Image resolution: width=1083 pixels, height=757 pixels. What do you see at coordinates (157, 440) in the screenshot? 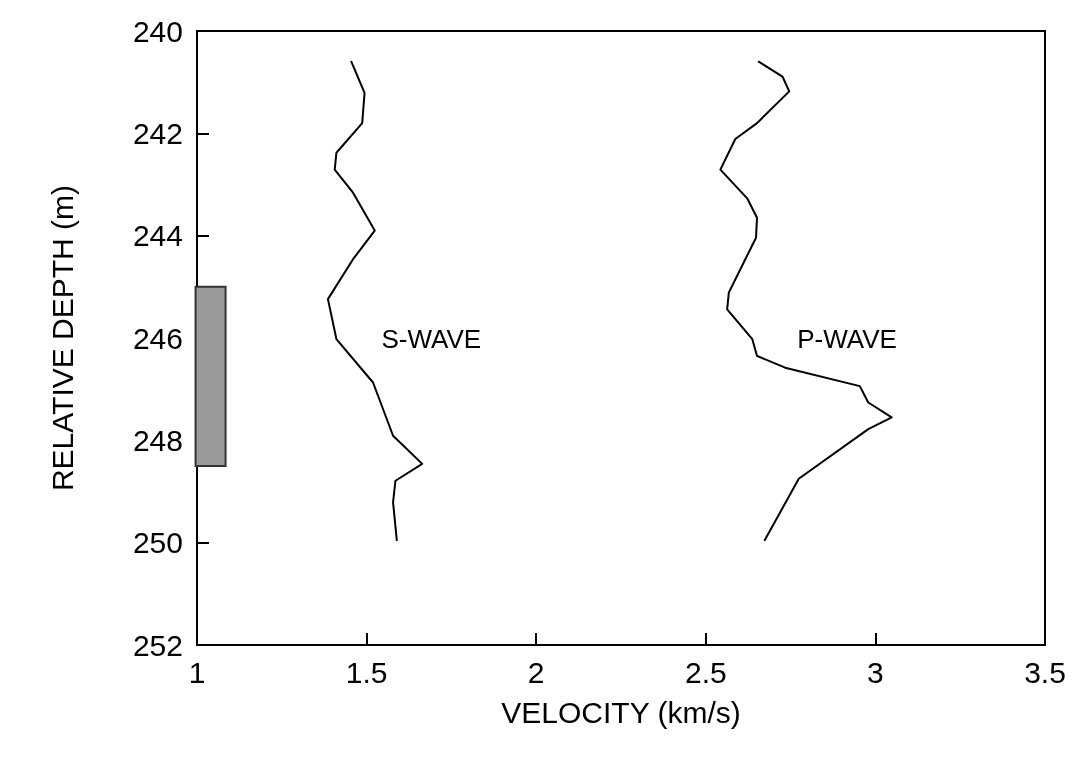
I see `y-tick-label: 248` at bounding box center [157, 440].